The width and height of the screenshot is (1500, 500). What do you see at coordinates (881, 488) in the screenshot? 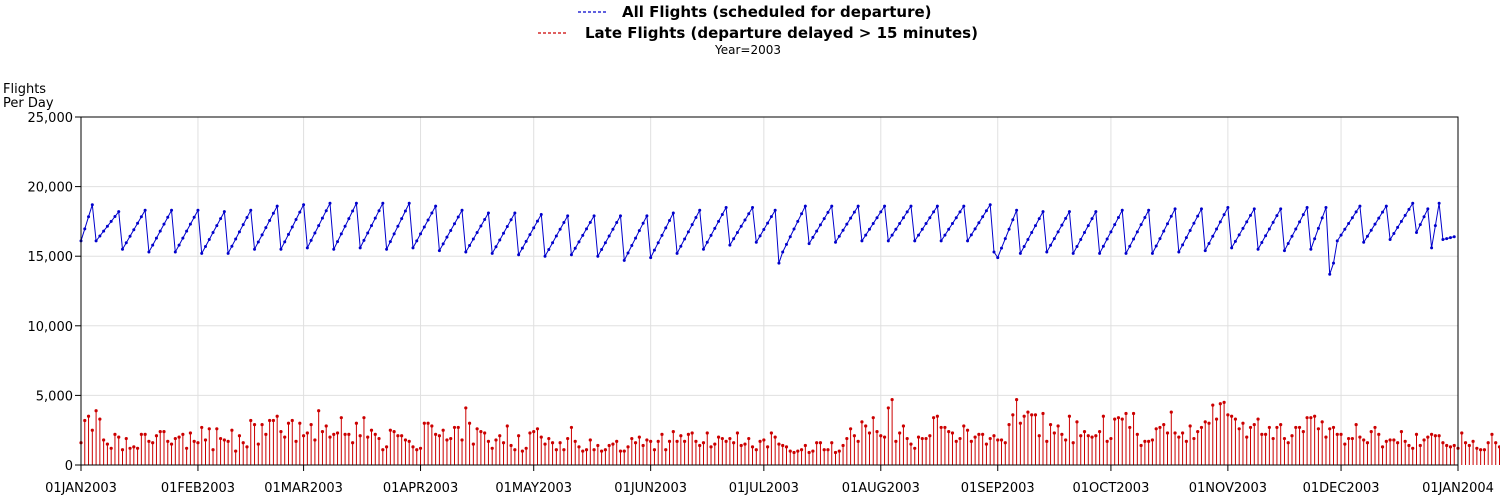
I see `x-tick-label: 01AUG2003` at bounding box center [881, 488].